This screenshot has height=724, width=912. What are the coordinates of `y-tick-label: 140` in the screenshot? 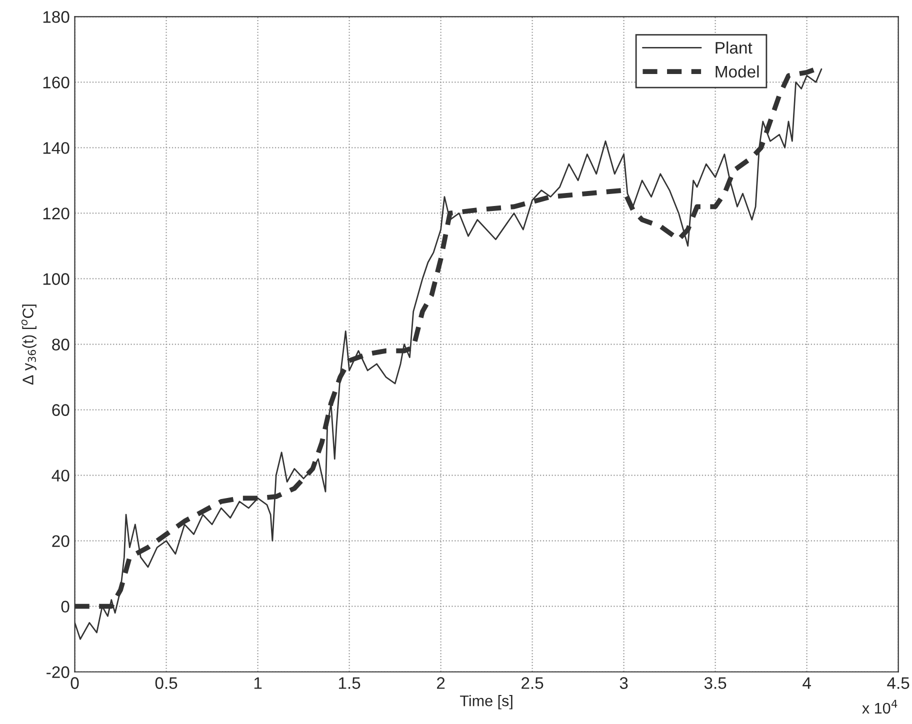 It's located at (56, 148).